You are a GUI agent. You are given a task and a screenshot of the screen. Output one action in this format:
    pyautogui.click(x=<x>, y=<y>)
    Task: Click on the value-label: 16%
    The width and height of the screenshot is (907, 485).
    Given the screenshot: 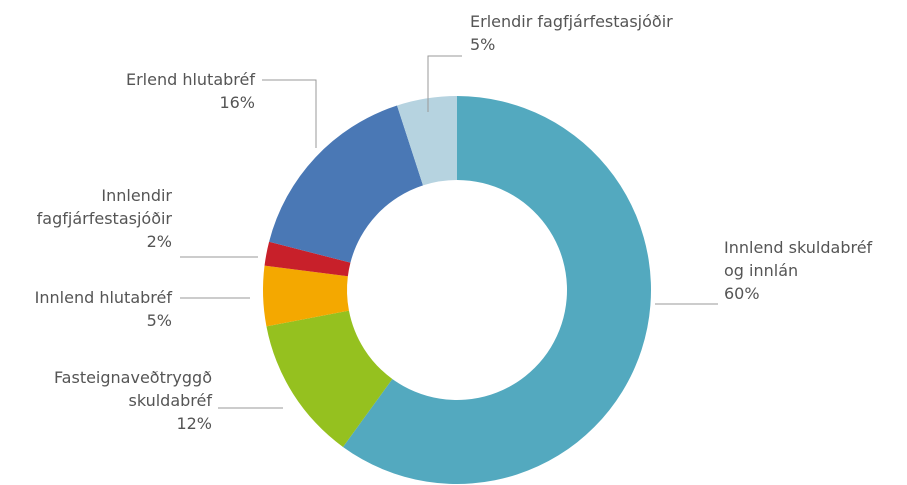 What is the action you would take?
    pyautogui.click(x=237, y=102)
    